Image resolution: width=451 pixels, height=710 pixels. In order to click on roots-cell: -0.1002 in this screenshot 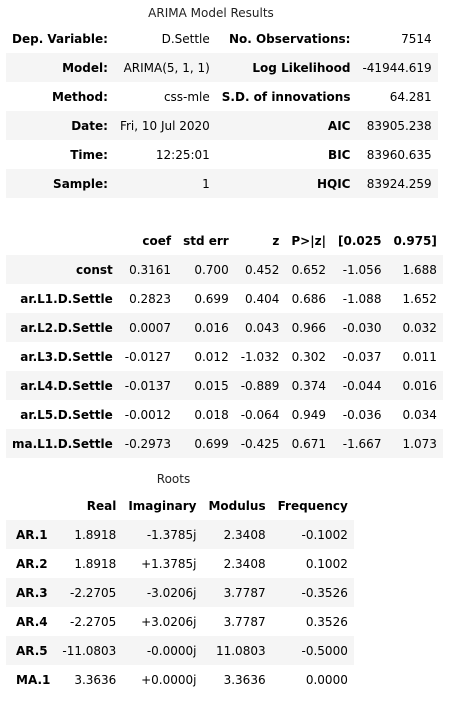, I will do `click(312, 534)`.